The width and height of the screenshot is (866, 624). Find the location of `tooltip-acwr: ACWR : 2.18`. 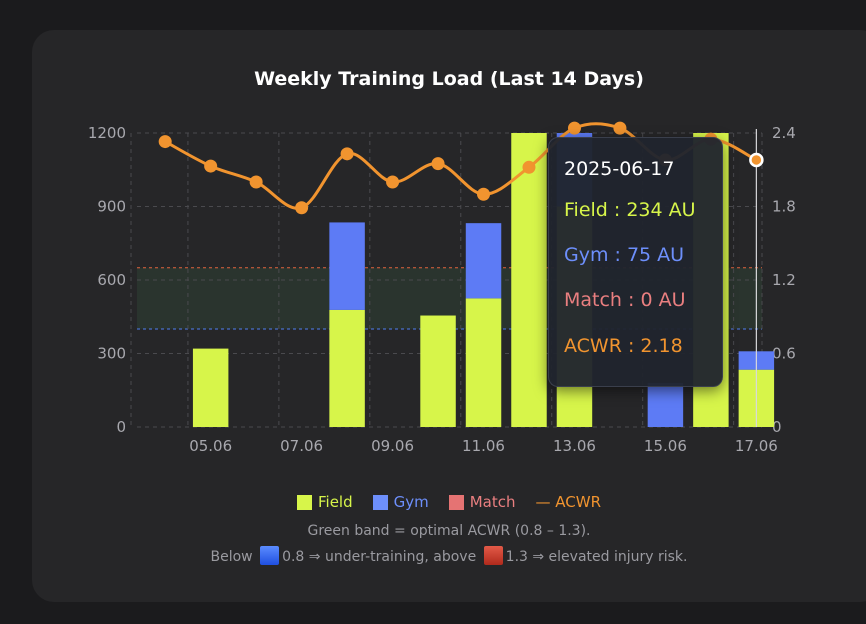

tooltip-acwr: ACWR : 2.18 is located at coordinates (623, 346).